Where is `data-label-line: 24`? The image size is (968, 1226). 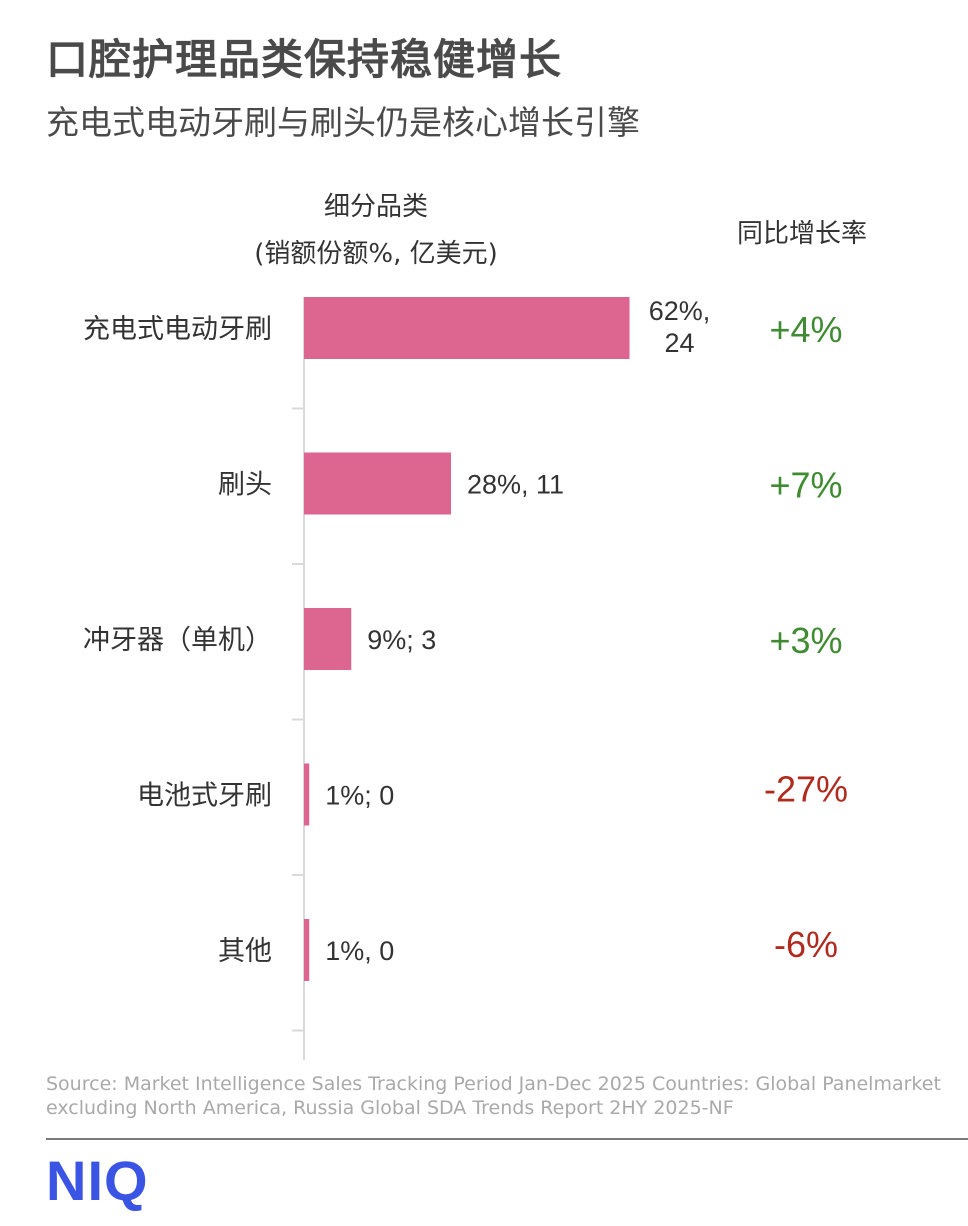 data-label-line: 24 is located at coordinates (679, 343).